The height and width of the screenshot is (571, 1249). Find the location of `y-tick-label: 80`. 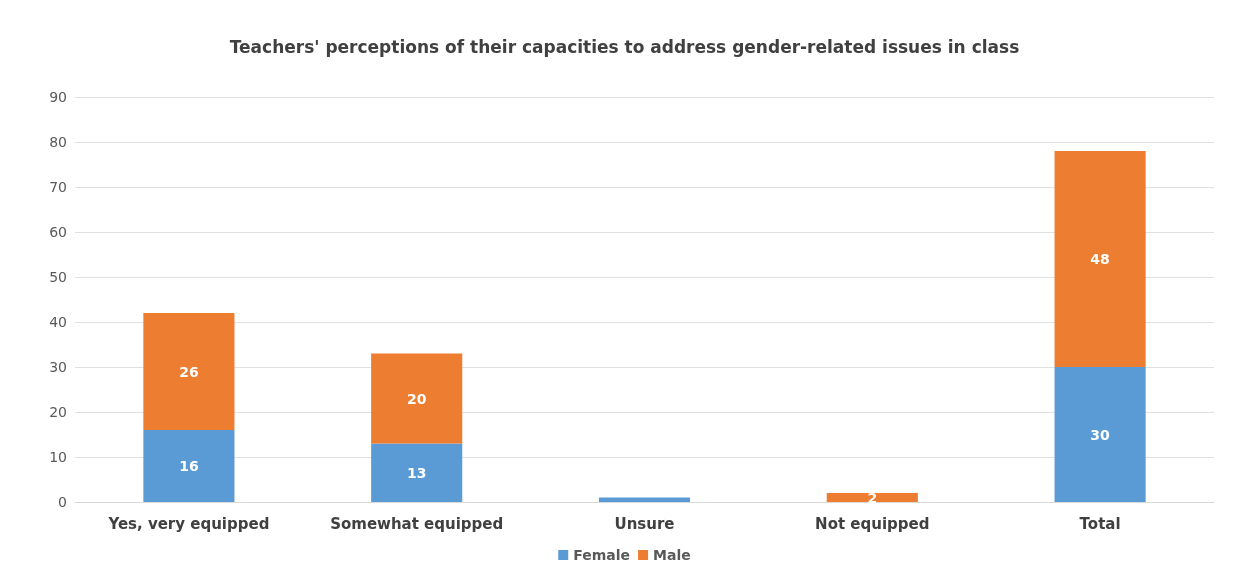

y-tick-label: 80 is located at coordinates (58, 142).